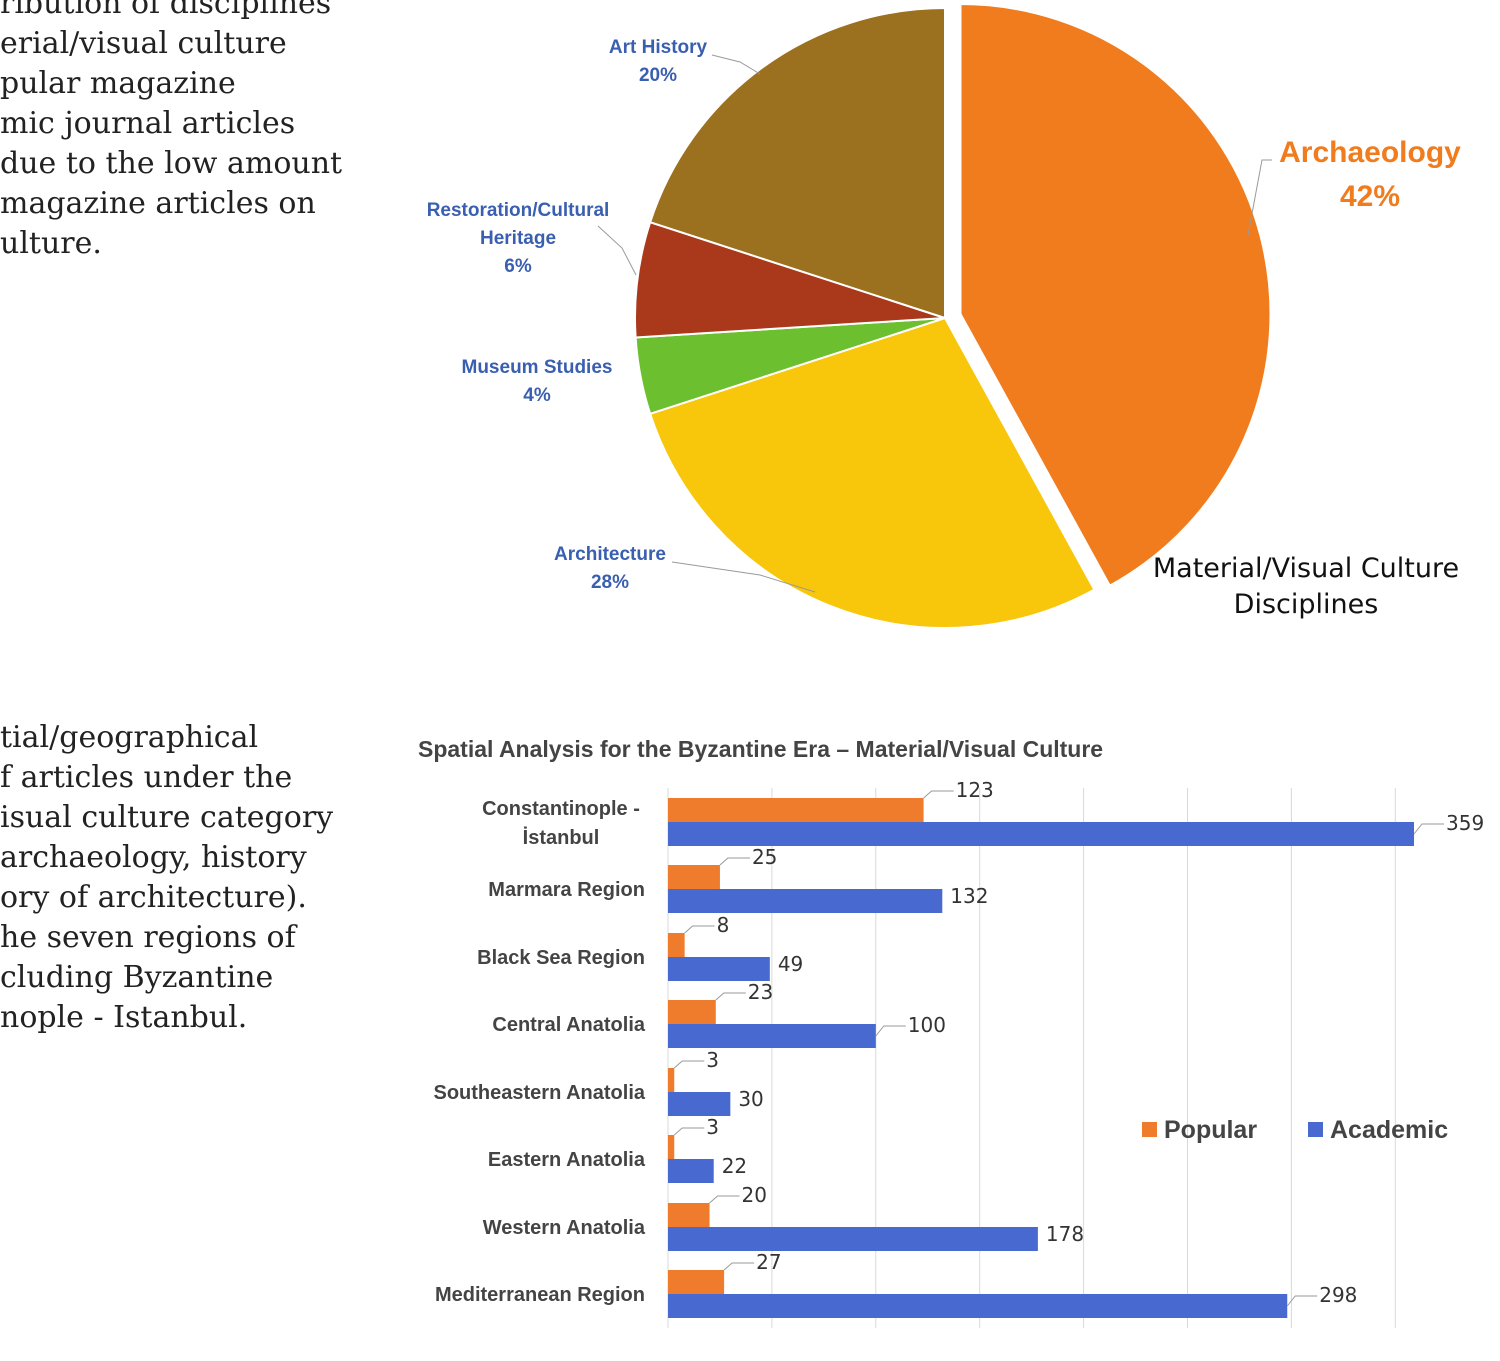 The width and height of the screenshot is (1500, 1361). I want to click on caption-pie-line: magazine articles on, so click(158, 203).